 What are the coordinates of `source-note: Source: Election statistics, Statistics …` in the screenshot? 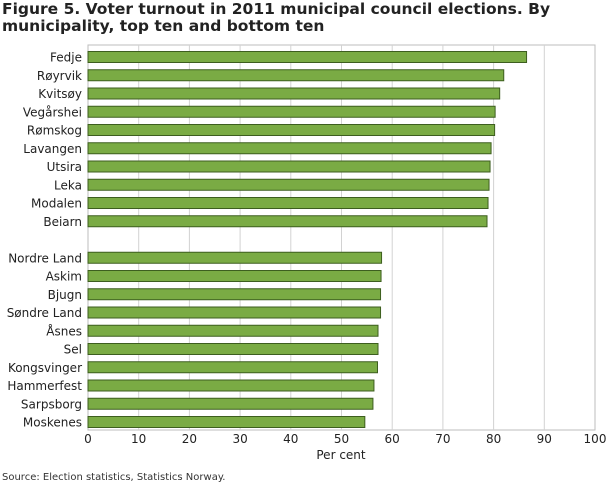 It's located at (114, 477).